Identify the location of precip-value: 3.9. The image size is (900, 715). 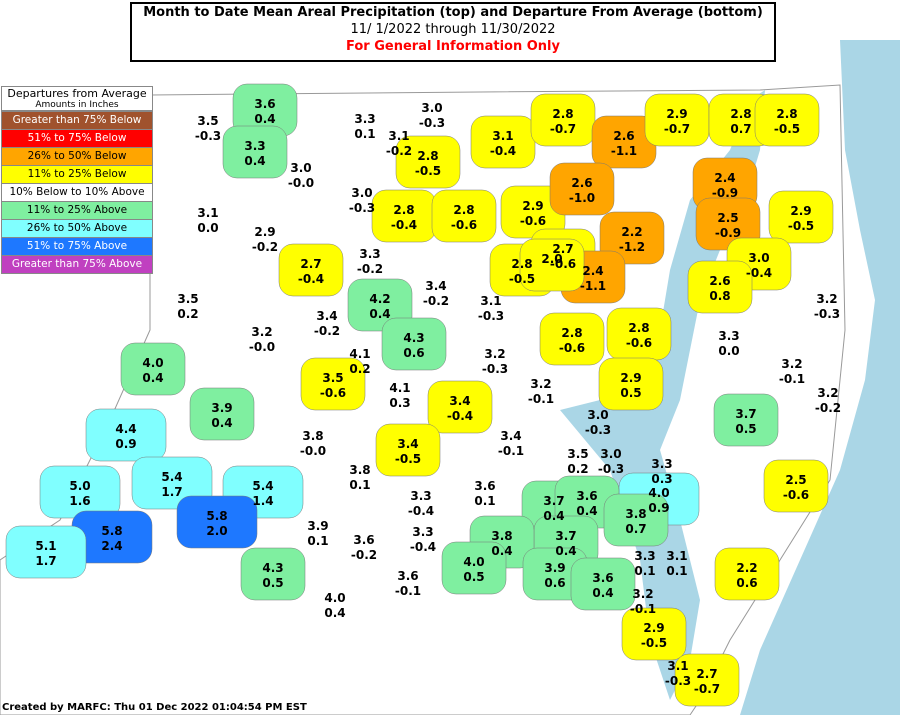
(554, 568).